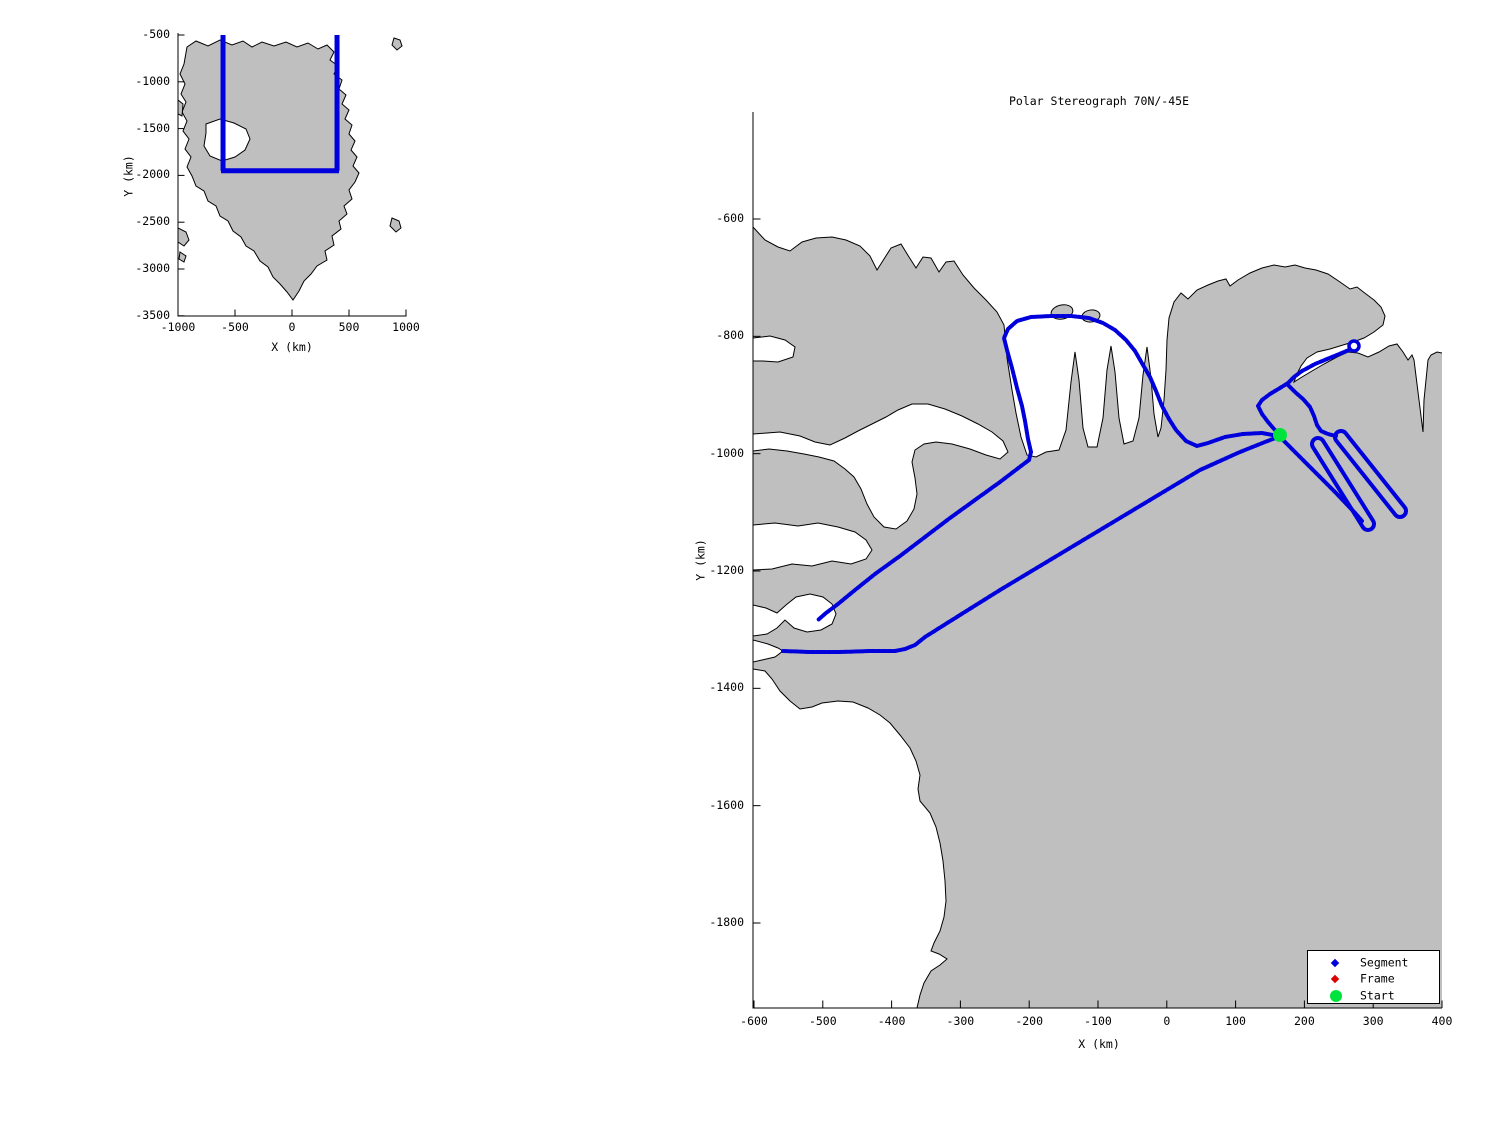 The image size is (1501, 1125). Describe the element at coordinates (227, 140) in the screenshot. I see `greenland-west-bay` at that location.